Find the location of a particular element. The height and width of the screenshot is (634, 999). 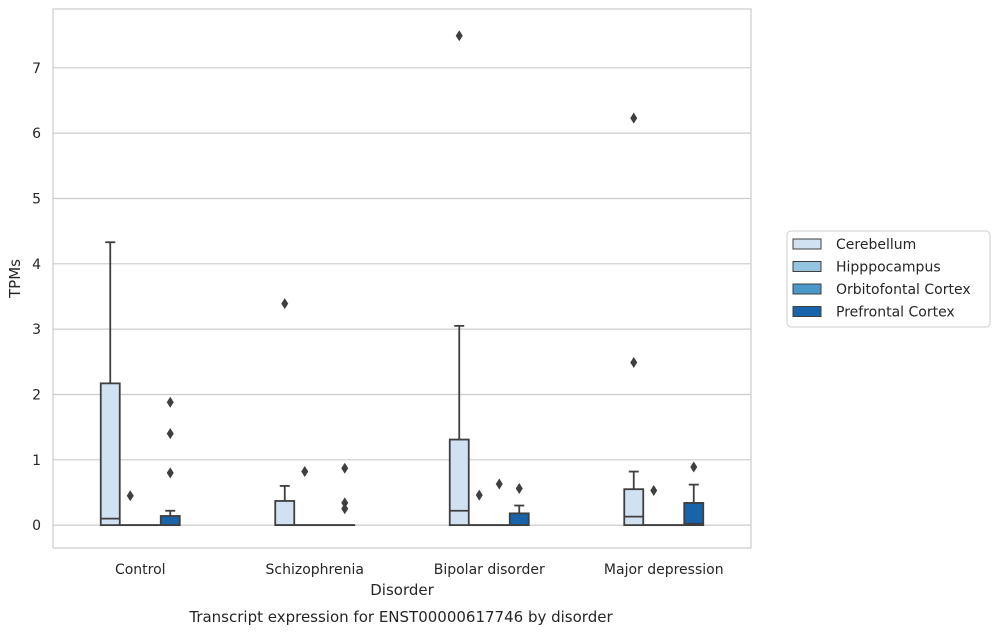

legend-label: Prefrontal Cortex is located at coordinates (895, 313).